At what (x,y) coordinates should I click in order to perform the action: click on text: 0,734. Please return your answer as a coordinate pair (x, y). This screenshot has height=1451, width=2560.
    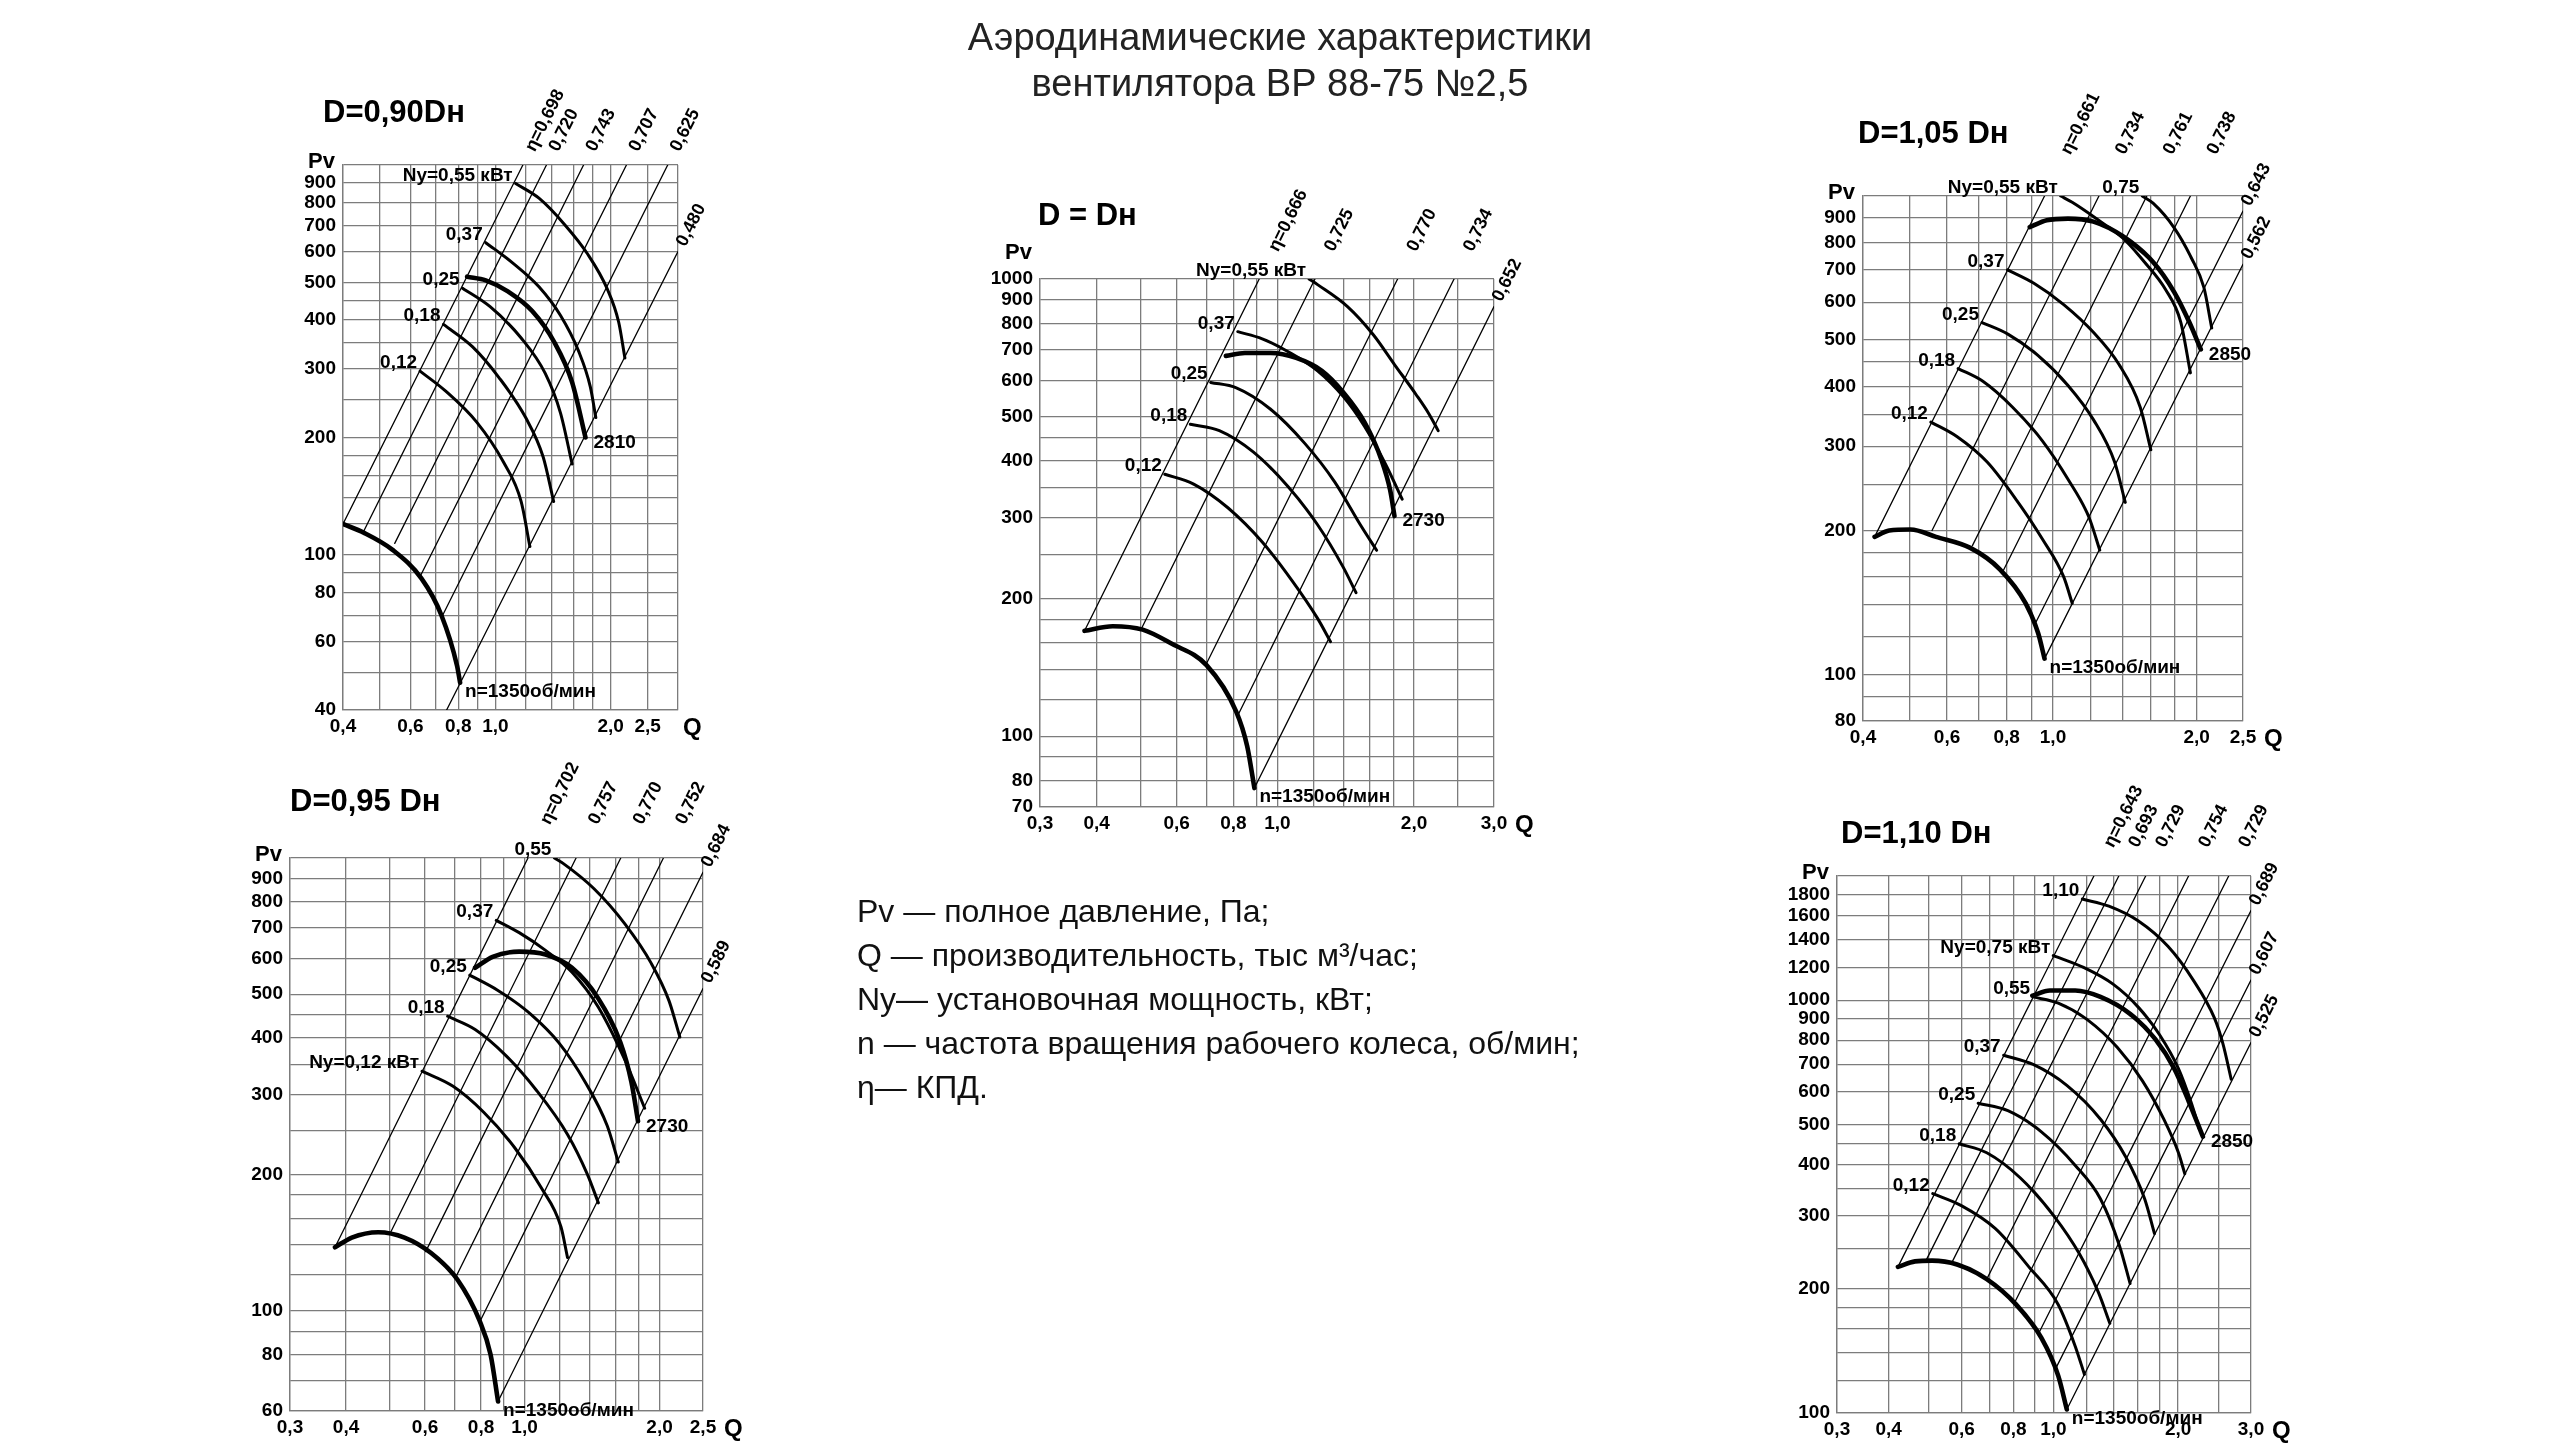
    Looking at the image, I should click on (2129, 133).